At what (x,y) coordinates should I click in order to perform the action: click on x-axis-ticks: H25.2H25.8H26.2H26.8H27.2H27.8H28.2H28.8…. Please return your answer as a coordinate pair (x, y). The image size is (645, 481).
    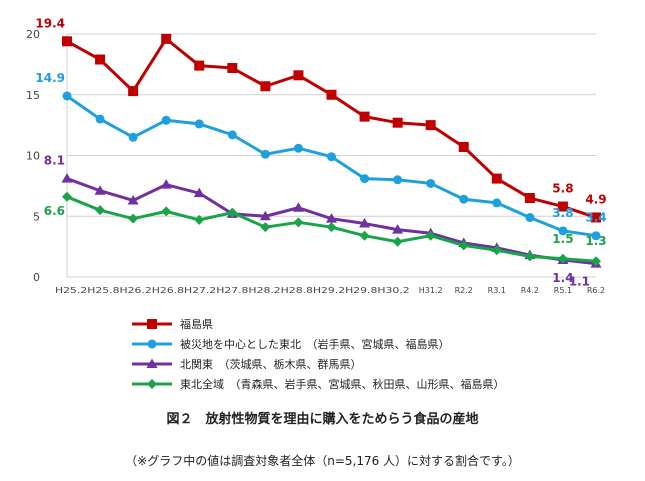
    Looking at the image, I should click on (330, 290).